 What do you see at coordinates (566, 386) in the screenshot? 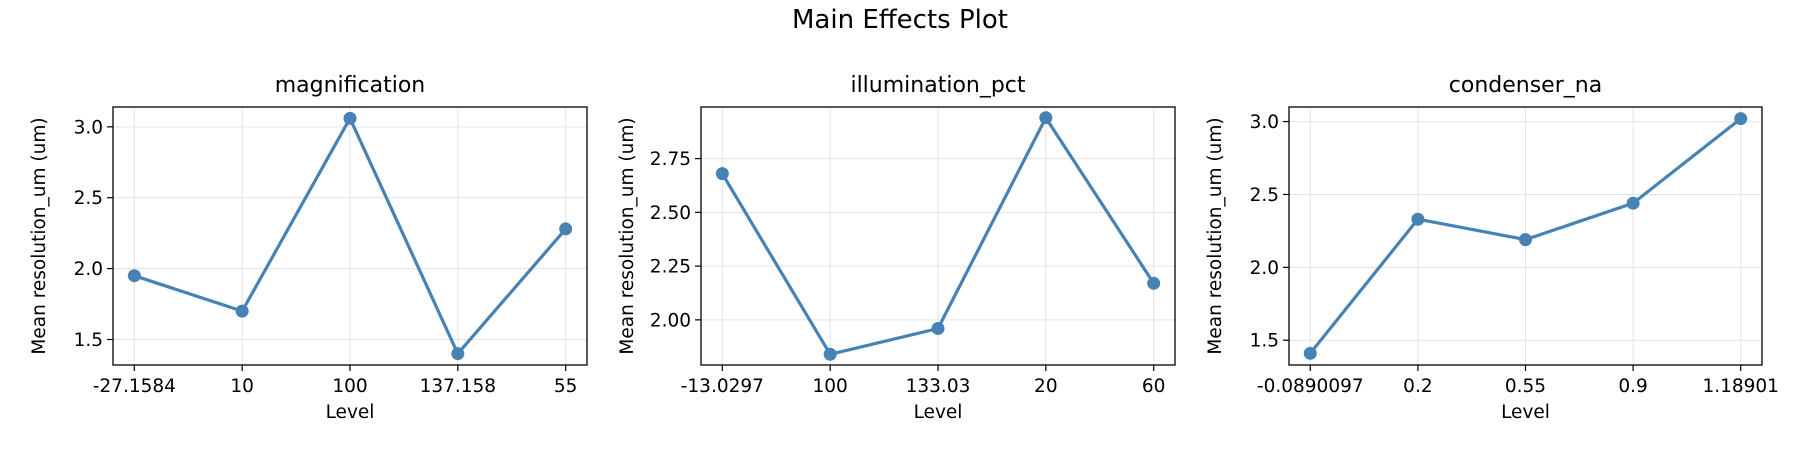
I see `x-tick-label: 55` at bounding box center [566, 386].